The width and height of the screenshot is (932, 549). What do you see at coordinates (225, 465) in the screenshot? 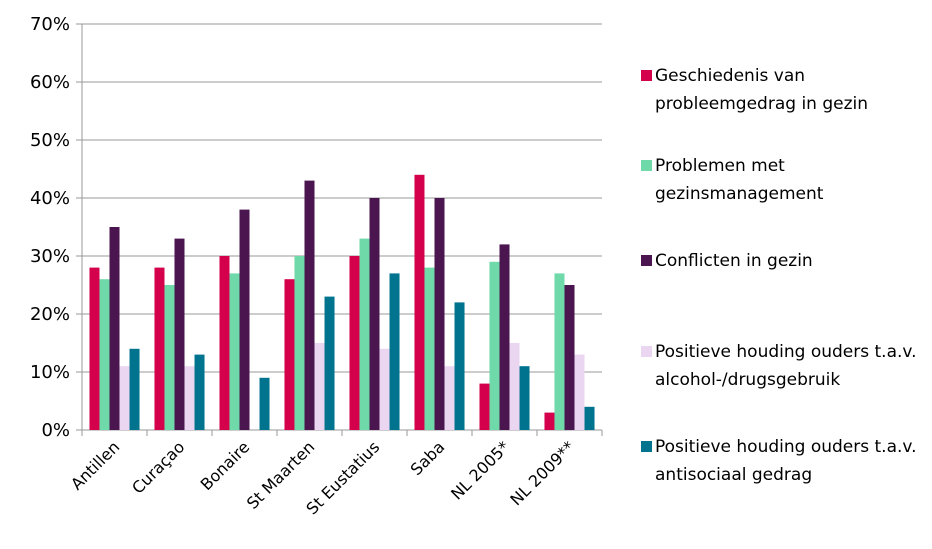
I see `x-tick-label: Bonaire` at bounding box center [225, 465].